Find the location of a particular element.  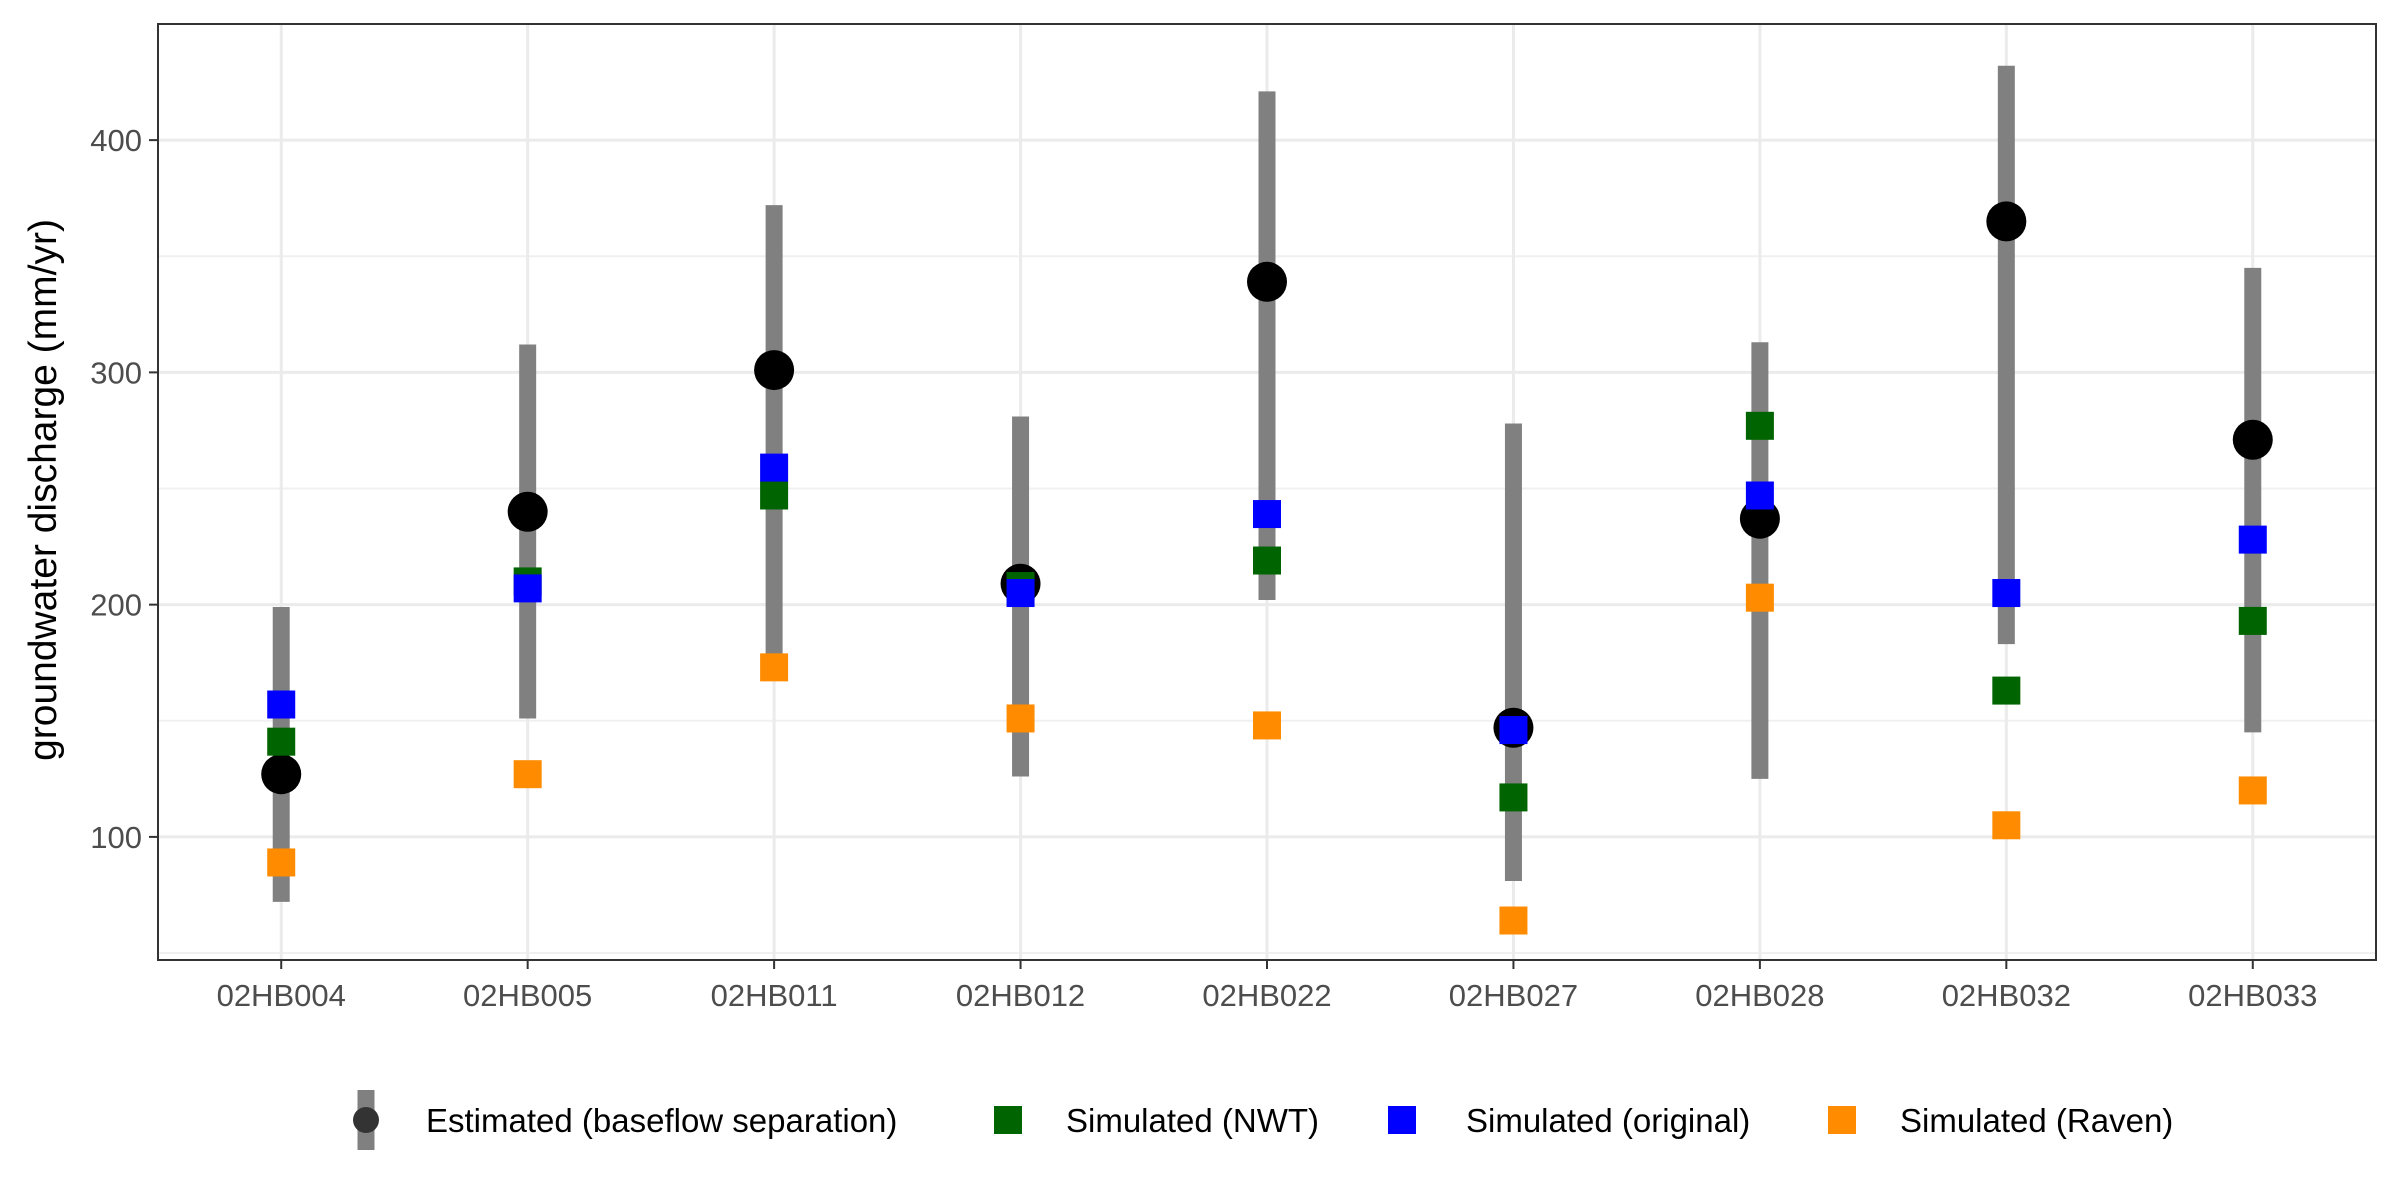

y-axis-ticks: 100 200 300 400 is located at coordinates (124, 489).